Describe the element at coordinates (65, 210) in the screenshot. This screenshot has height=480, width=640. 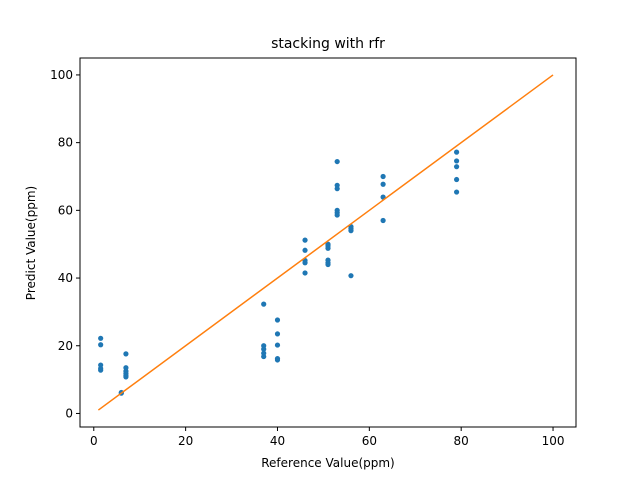
I see `y-tick-label: 60` at that location.